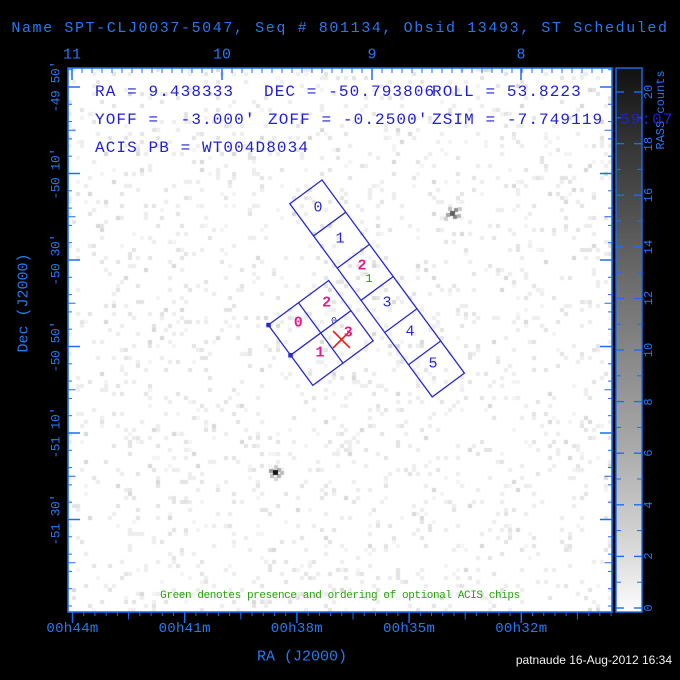 Image resolution: width=680 pixels, height=680 pixels. I want to click on zsim-value: ZSIM = -7.749119, so click(518, 120).